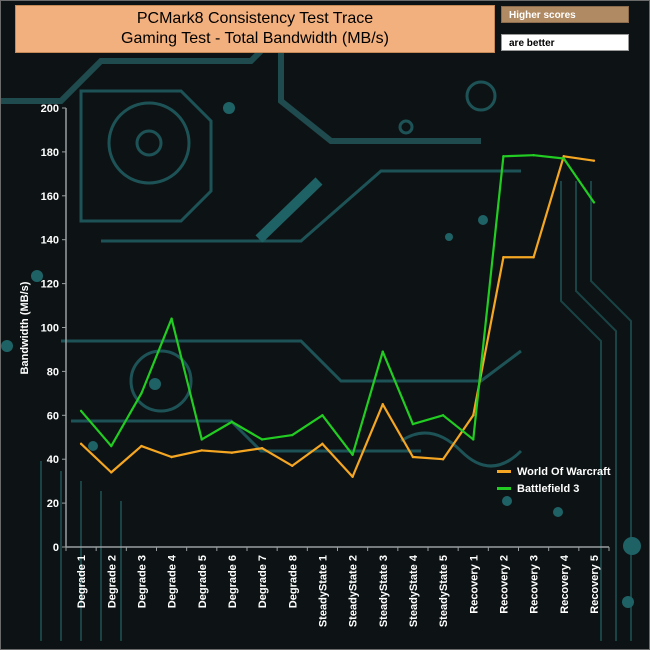 The height and width of the screenshot is (650, 650). What do you see at coordinates (263, 581) in the screenshot?
I see `x-tick-label: Degrade 7` at bounding box center [263, 581].